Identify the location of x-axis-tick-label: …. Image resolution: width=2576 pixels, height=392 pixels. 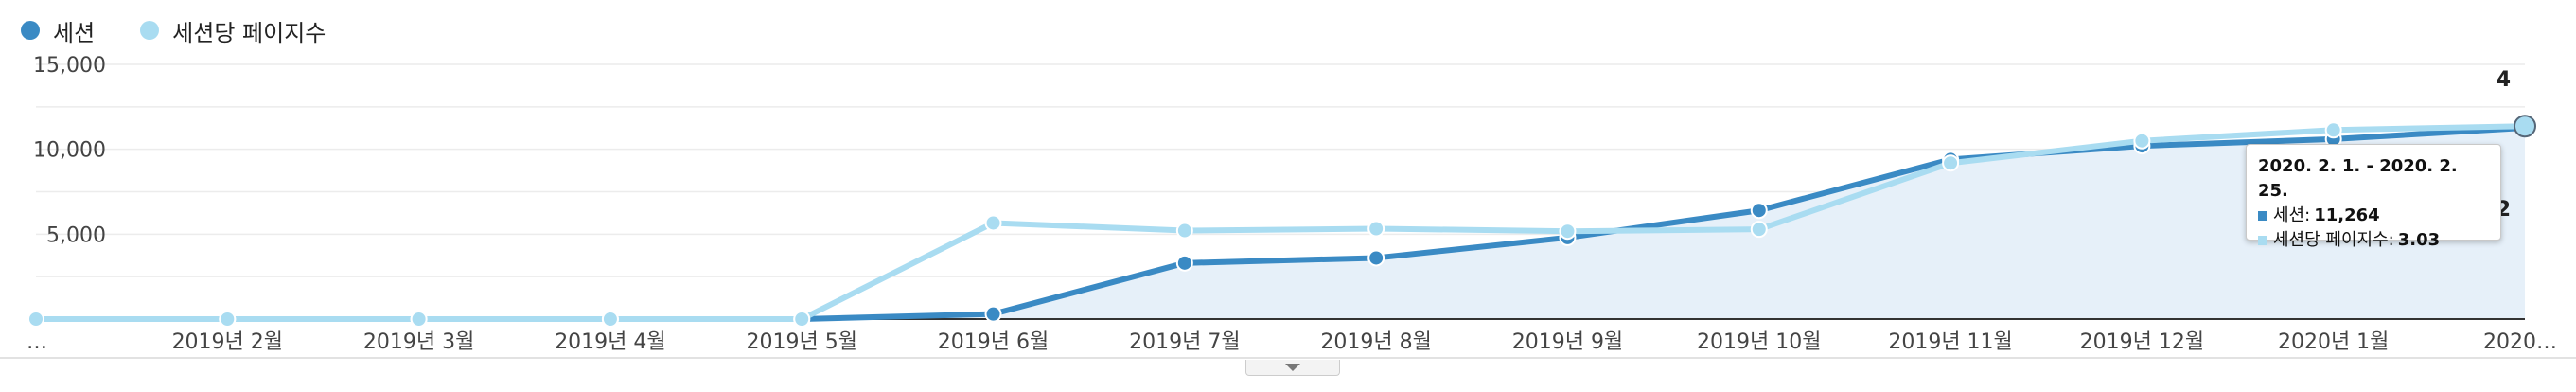
(36, 342).